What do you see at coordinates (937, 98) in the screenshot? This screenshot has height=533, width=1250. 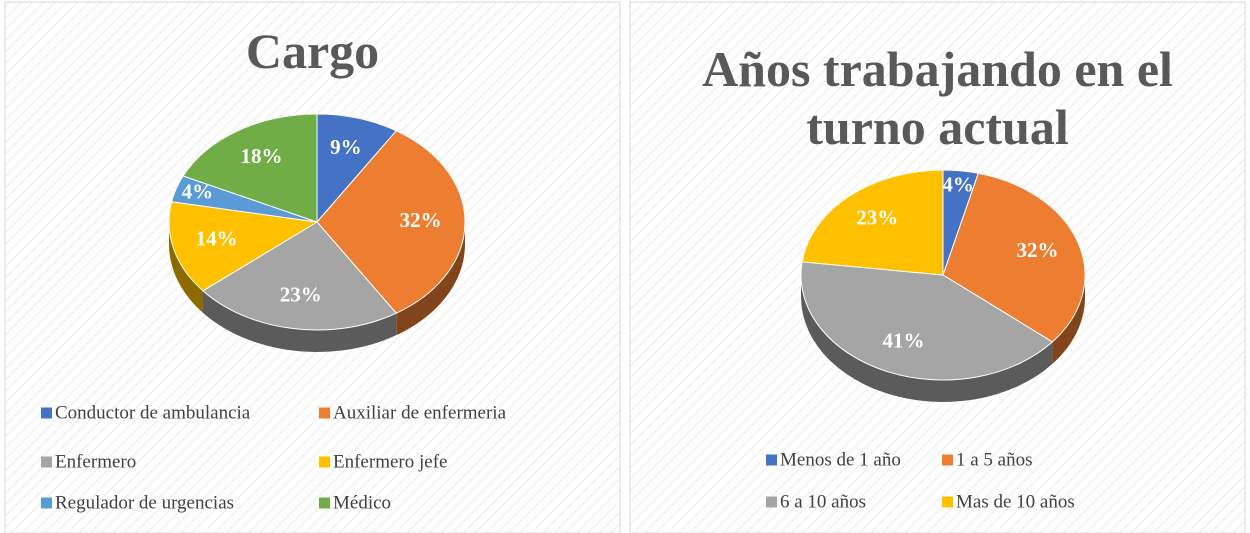 I see `chart-title: Años trabajando en el turno actual` at bounding box center [937, 98].